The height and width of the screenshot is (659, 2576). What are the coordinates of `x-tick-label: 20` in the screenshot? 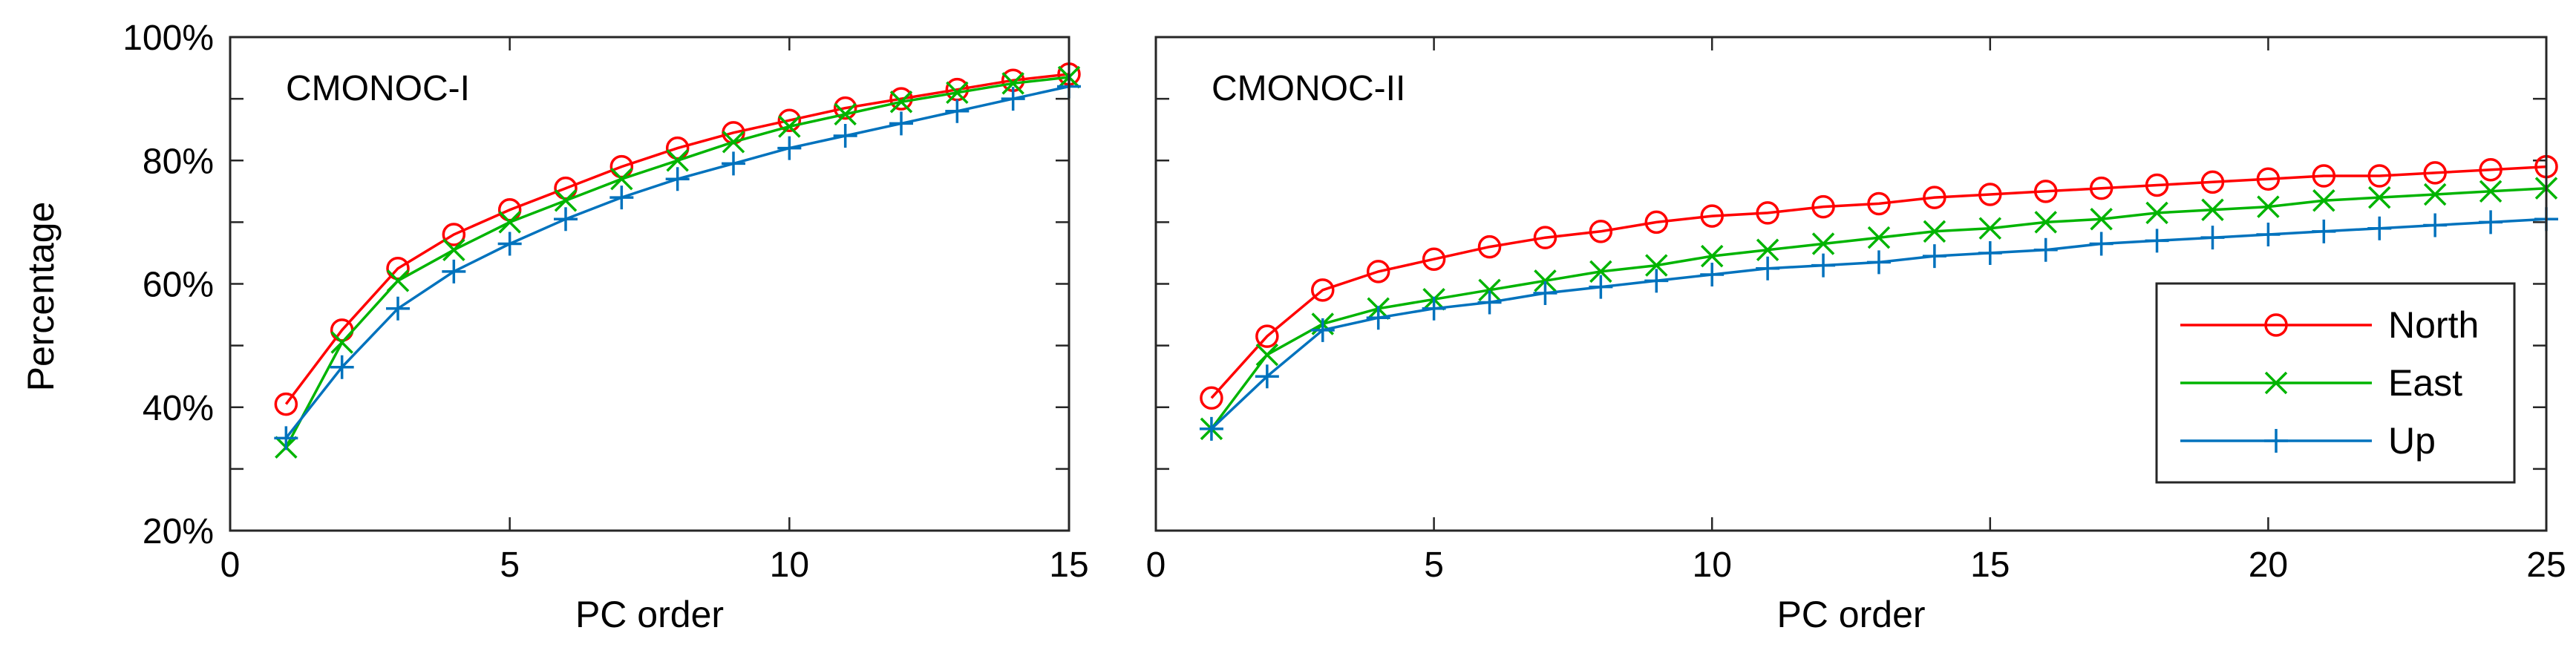 It's located at (2268, 565).